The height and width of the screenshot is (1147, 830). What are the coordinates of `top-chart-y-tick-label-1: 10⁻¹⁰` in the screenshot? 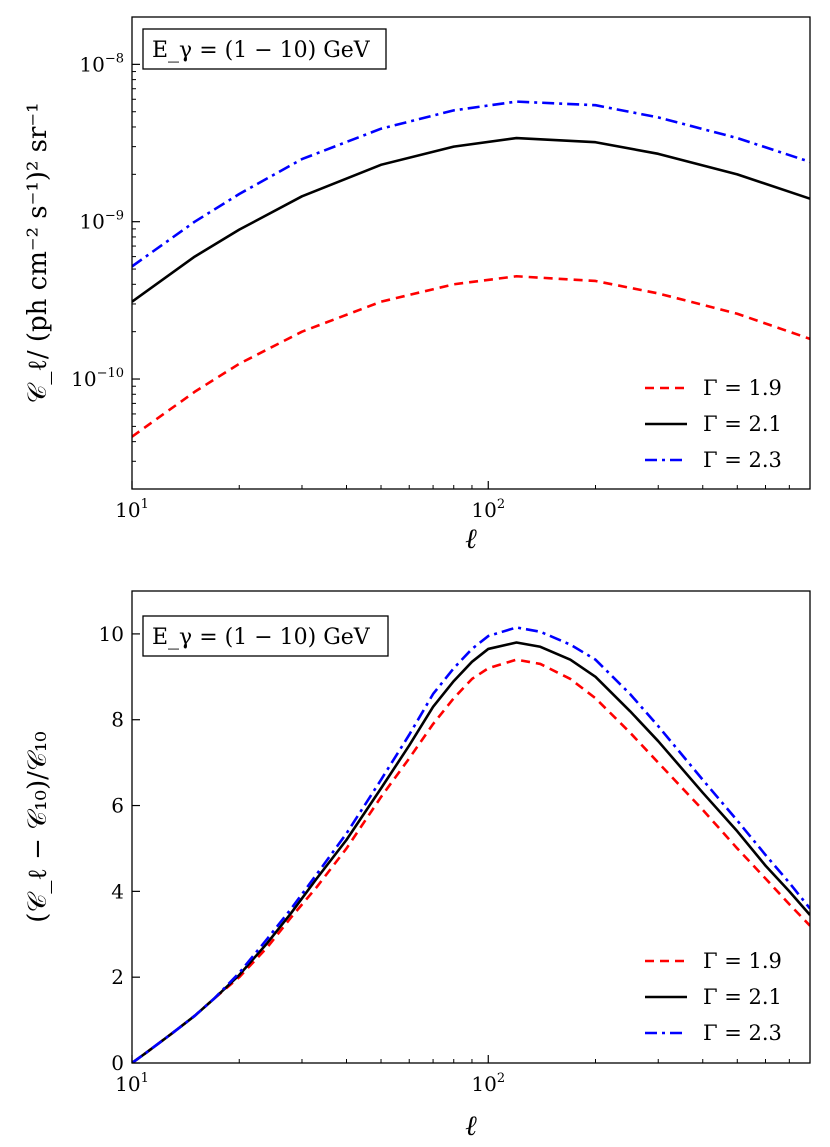 It's located at (97, 378).